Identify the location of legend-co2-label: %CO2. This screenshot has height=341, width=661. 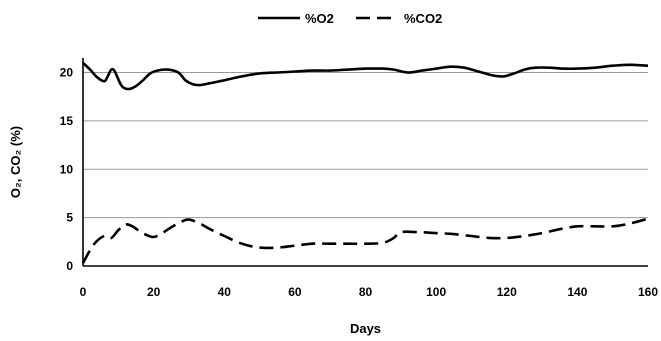
(423, 18).